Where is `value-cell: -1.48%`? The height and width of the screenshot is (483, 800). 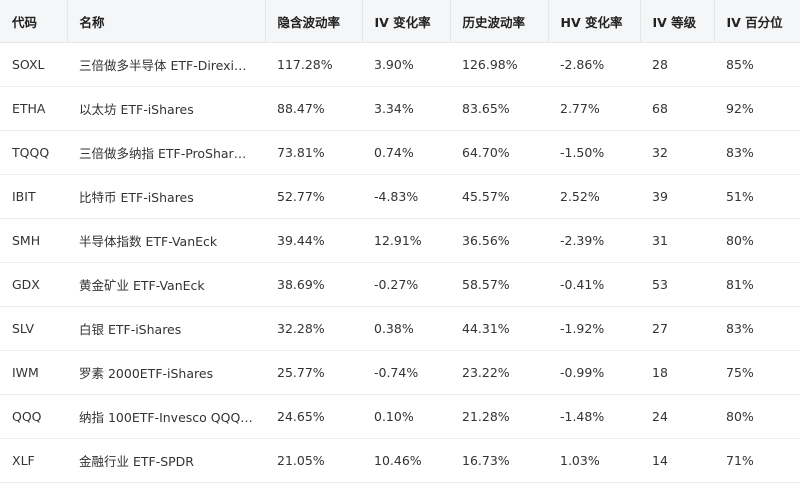 value-cell: -1.48% is located at coordinates (594, 416).